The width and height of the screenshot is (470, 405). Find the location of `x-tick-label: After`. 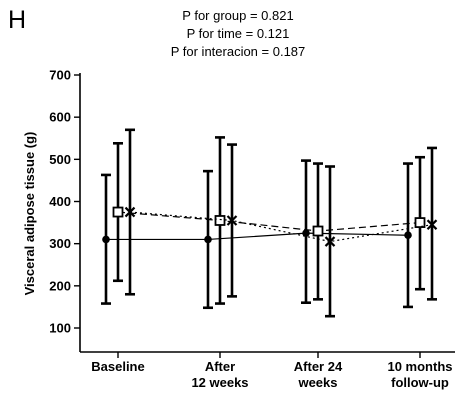

x-tick-label: After is located at coordinates (220, 366).